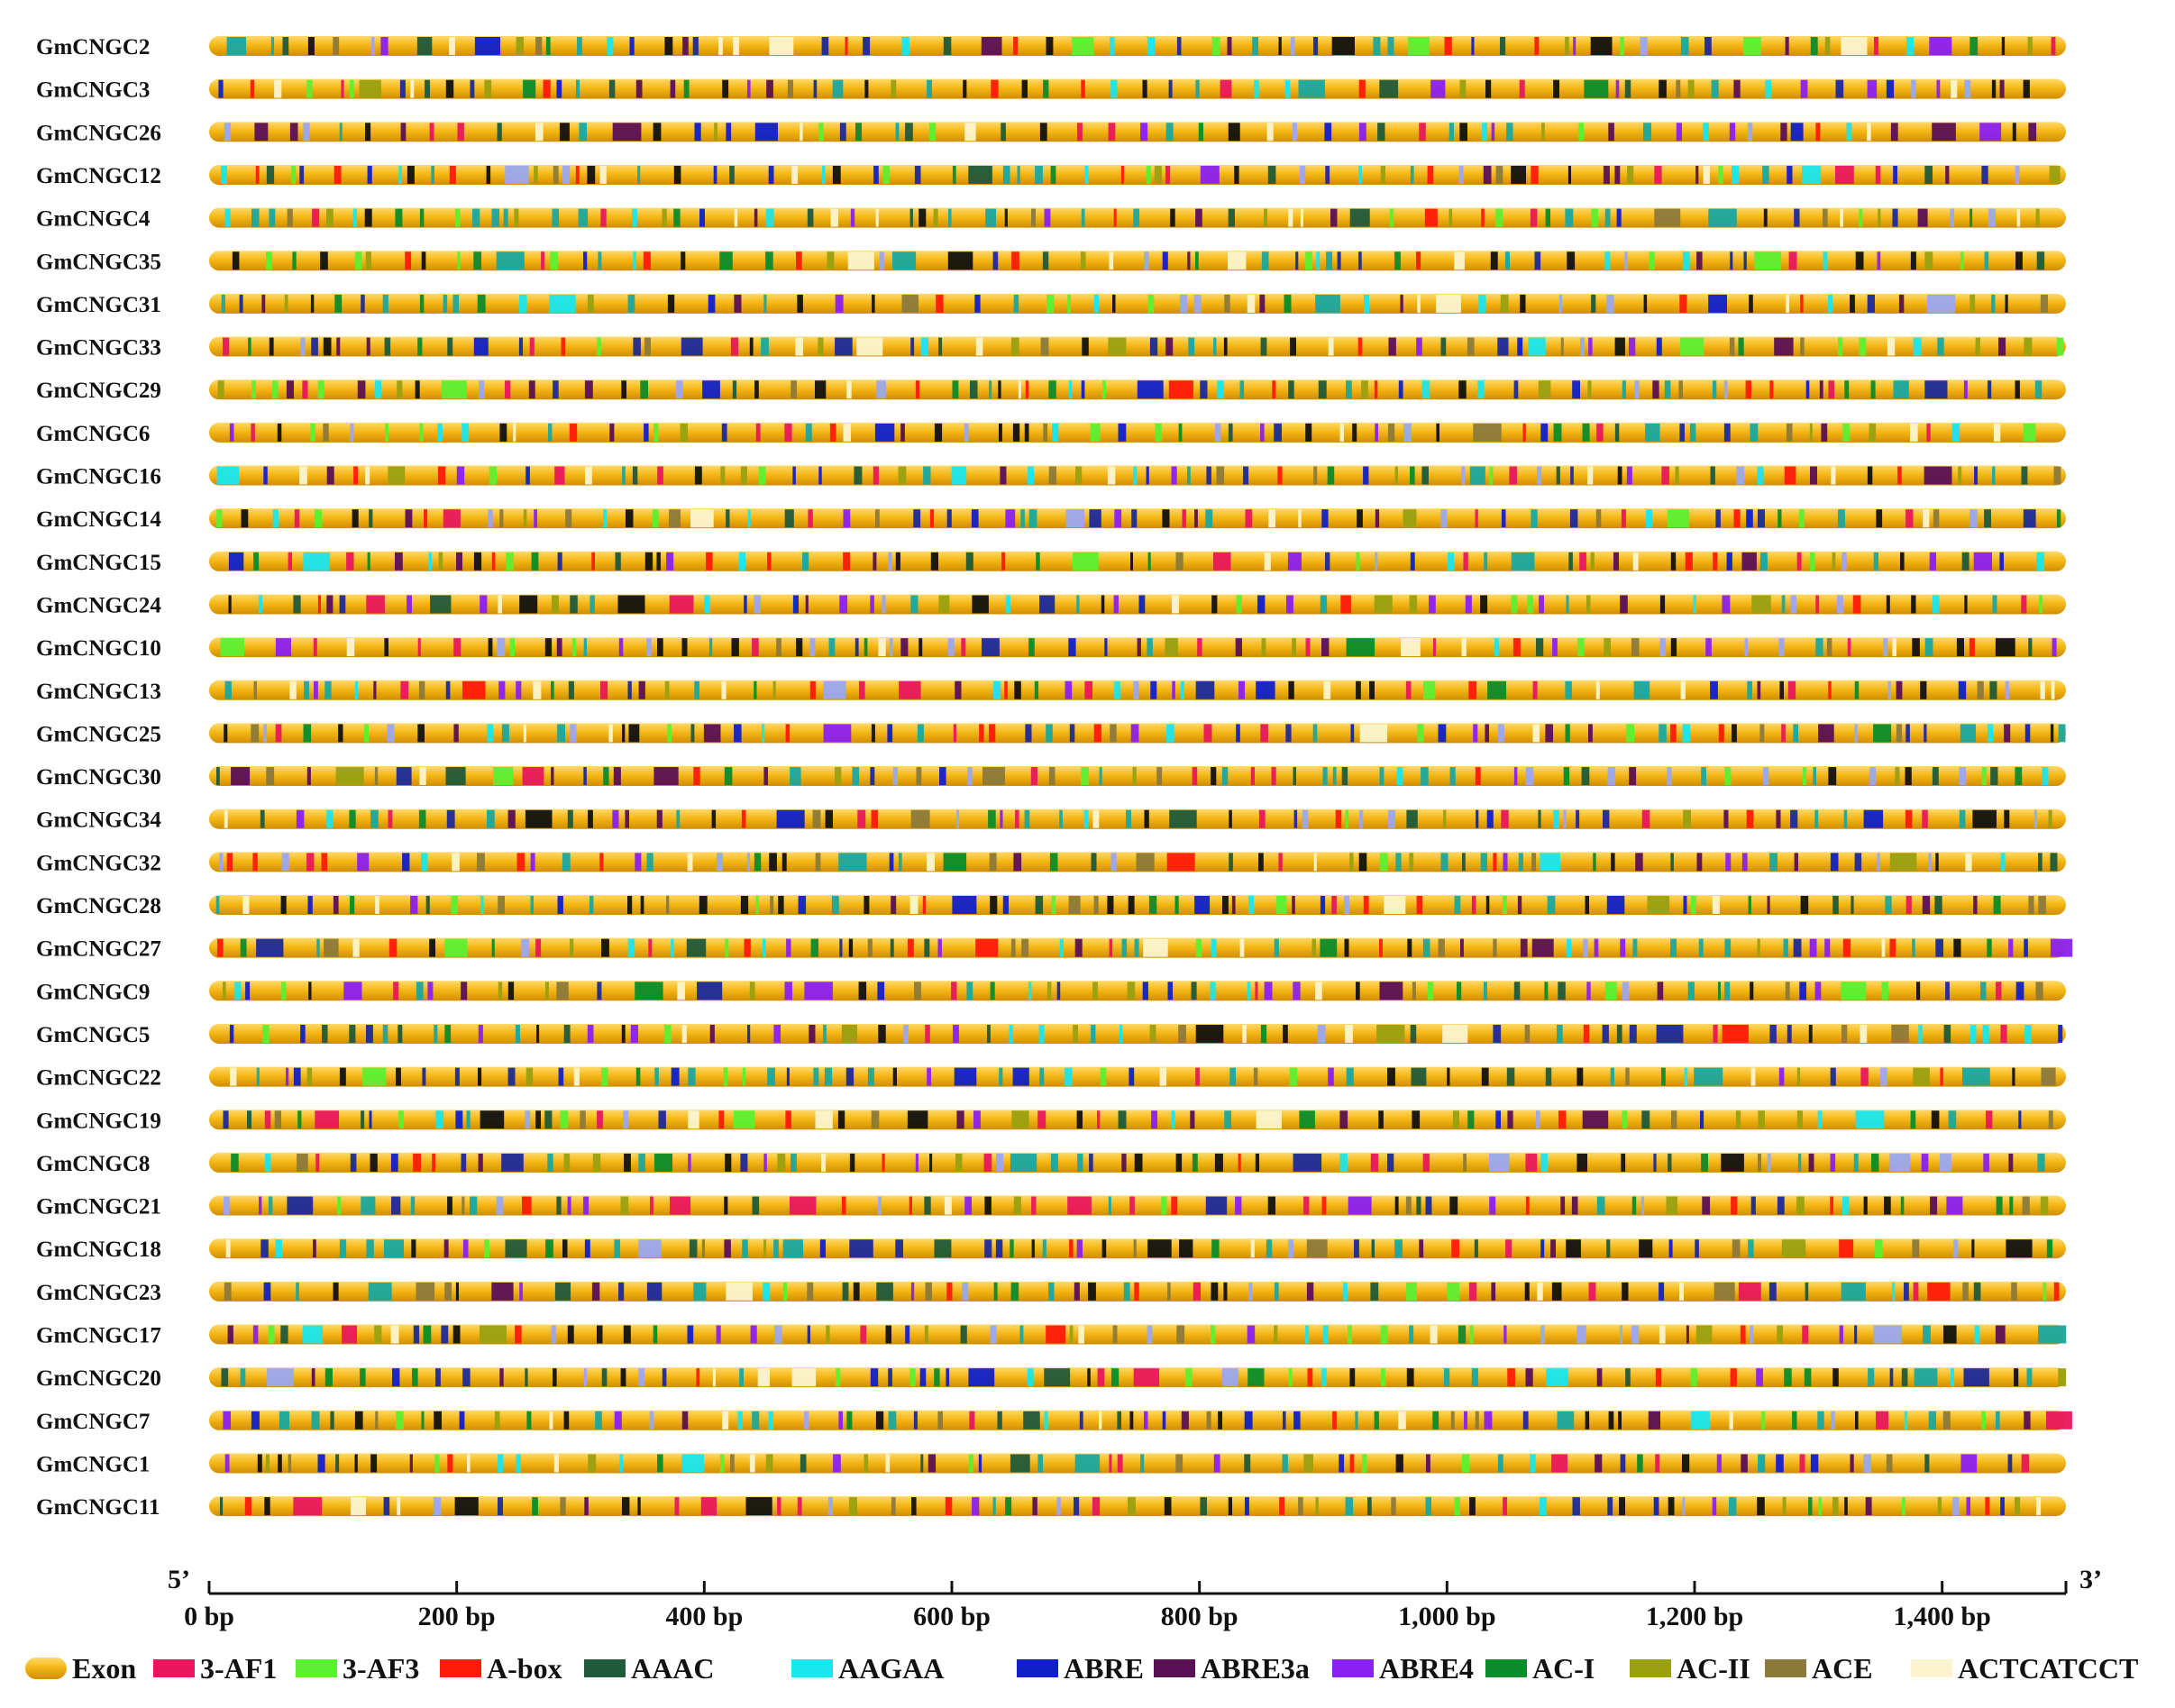  I want to click on axis-tick-label: 1,000 bp, so click(1446, 1616).